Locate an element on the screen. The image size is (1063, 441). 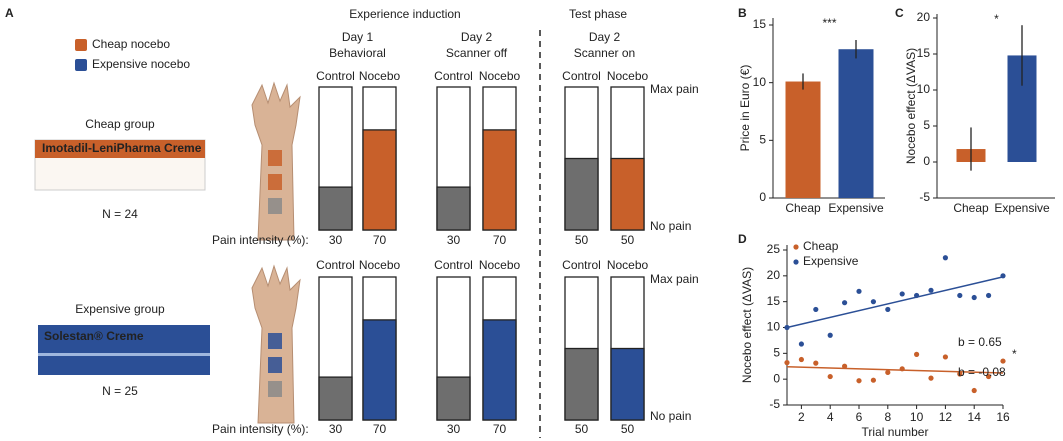
x-tick-label: 16 is located at coordinates (1003, 417).